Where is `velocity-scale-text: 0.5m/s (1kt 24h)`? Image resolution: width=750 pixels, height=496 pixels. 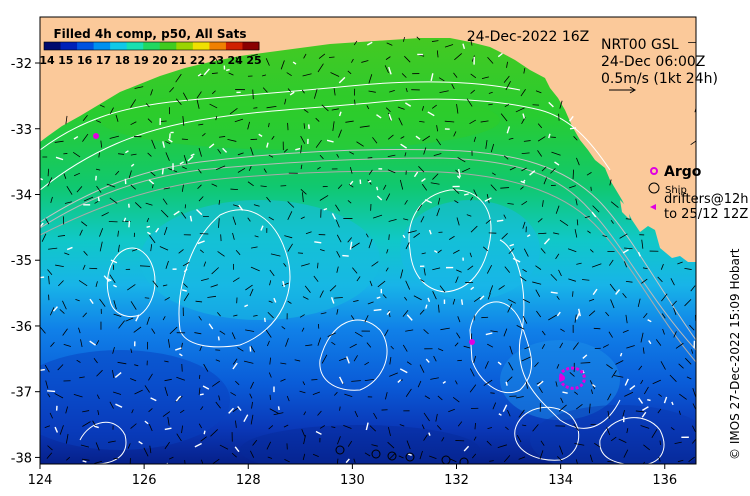 velocity-scale-text: 0.5m/s (1kt 24h) is located at coordinates (659, 79).